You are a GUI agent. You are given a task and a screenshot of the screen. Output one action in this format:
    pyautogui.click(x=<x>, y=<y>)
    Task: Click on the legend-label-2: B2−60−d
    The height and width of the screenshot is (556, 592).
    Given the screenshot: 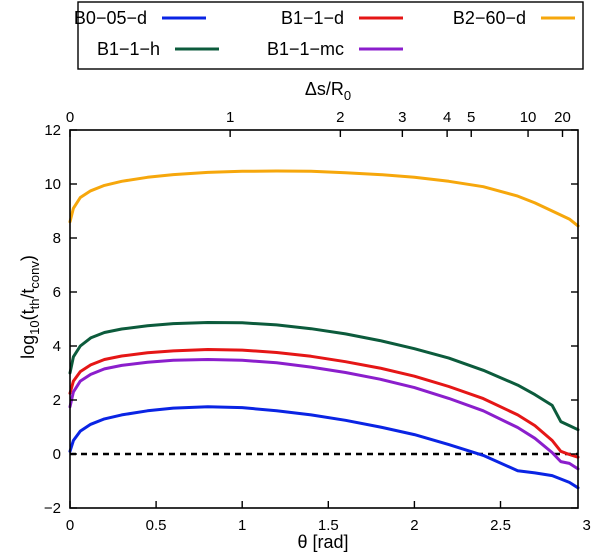 What is the action you would take?
    pyautogui.click(x=489, y=18)
    